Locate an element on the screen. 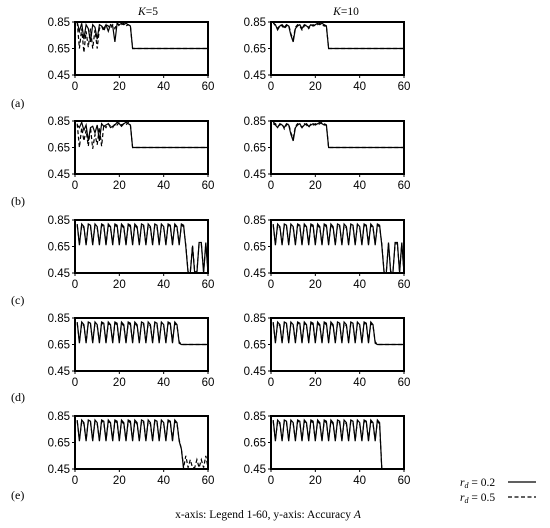  column-title-k10: K=10 is located at coordinates (345, 12).